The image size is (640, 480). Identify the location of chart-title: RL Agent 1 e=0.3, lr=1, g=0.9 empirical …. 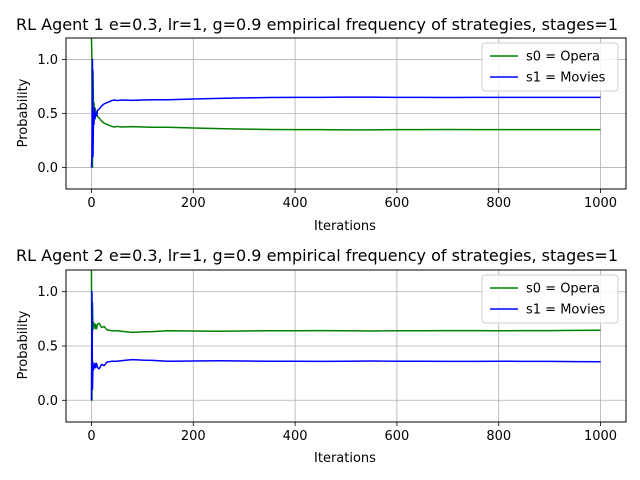
(317, 24).